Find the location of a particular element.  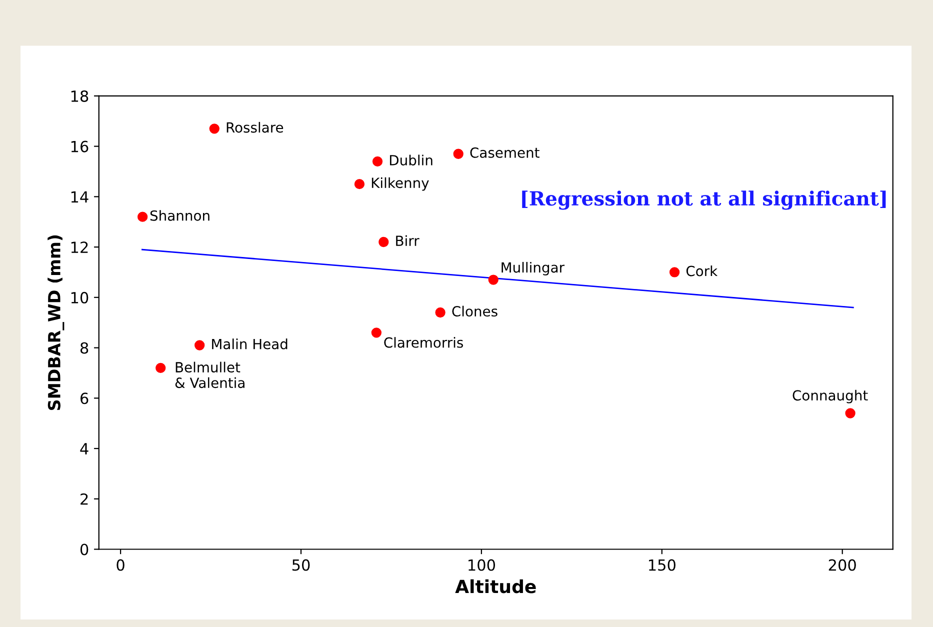

annotation: Kilkenny is located at coordinates (400, 184).